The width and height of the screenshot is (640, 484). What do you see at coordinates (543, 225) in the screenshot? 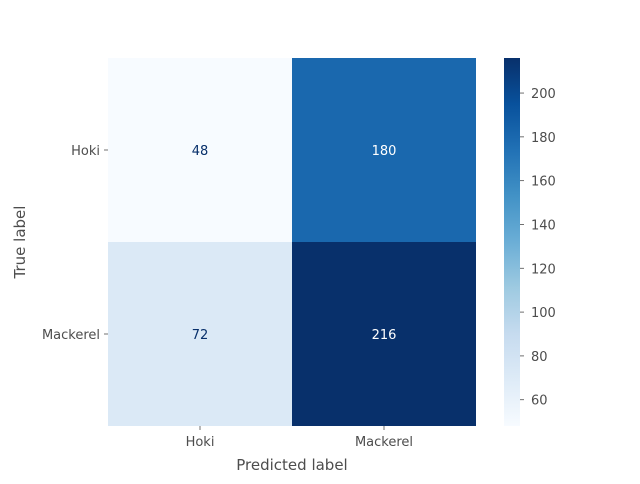
I see `colorbar-tick-label: 140` at bounding box center [543, 225].